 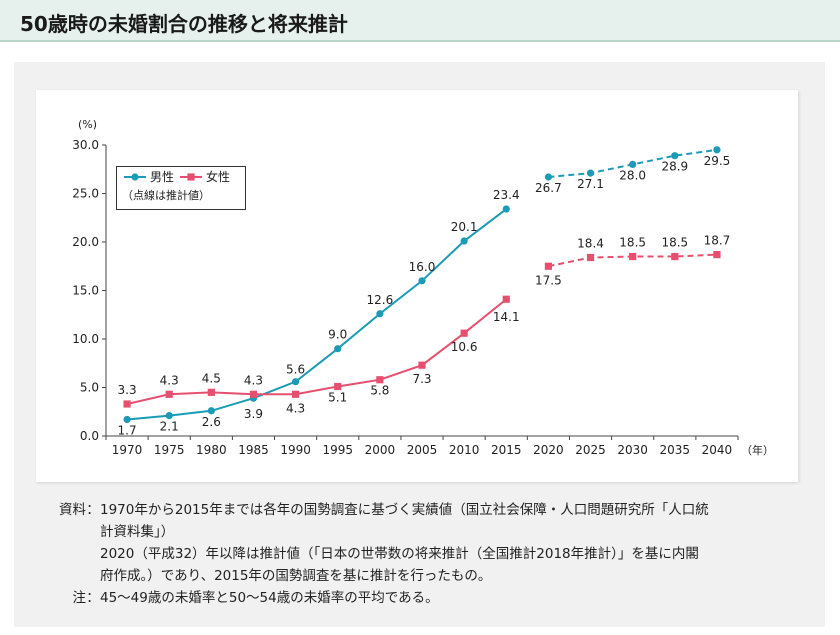 What do you see at coordinates (87, 124) in the screenshot?
I see `y-unit-label: (%)` at bounding box center [87, 124].